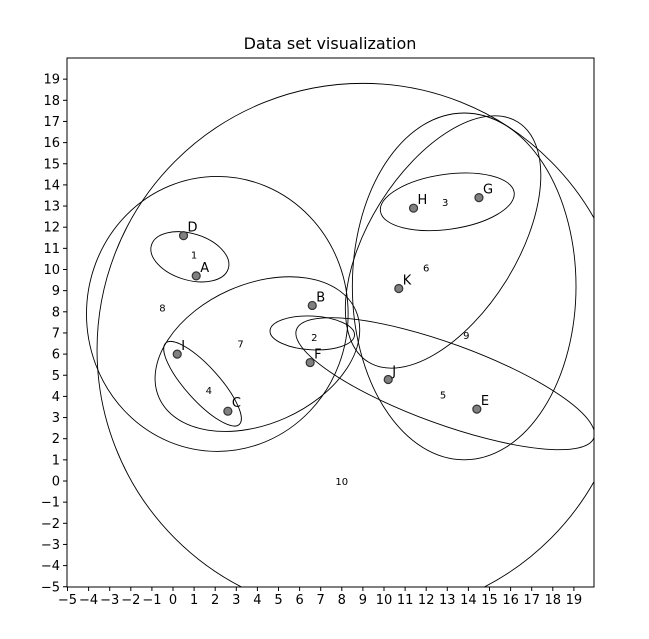 The width and height of the screenshot is (649, 639). What do you see at coordinates (320, 297) in the screenshot?
I see `point-label-B: B` at bounding box center [320, 297].